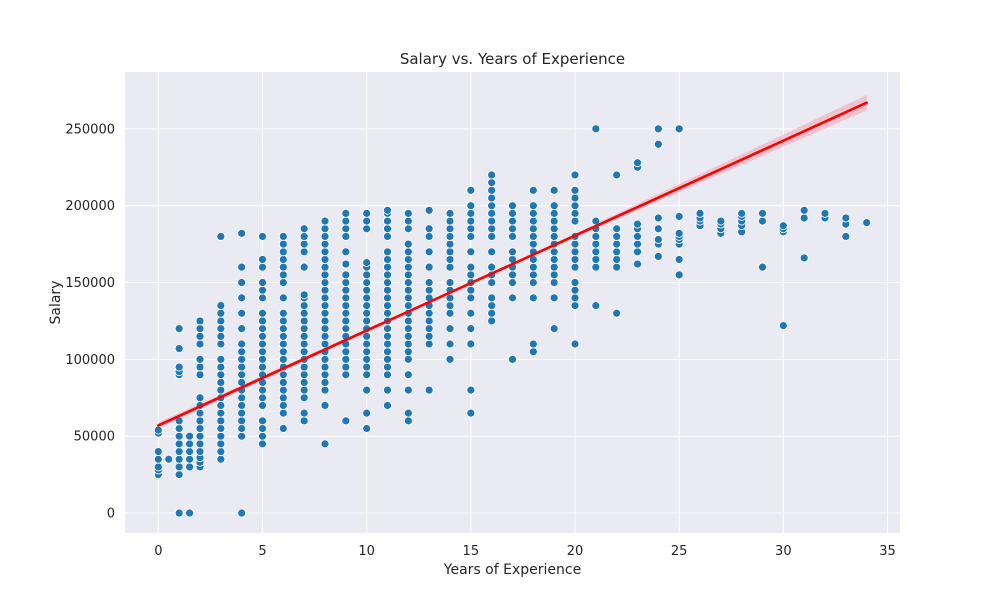 The image size is (1000, 604). Describe the element at coordinates (575, 551) in the screenshot. I see `x-tick-label: 20` at that location.